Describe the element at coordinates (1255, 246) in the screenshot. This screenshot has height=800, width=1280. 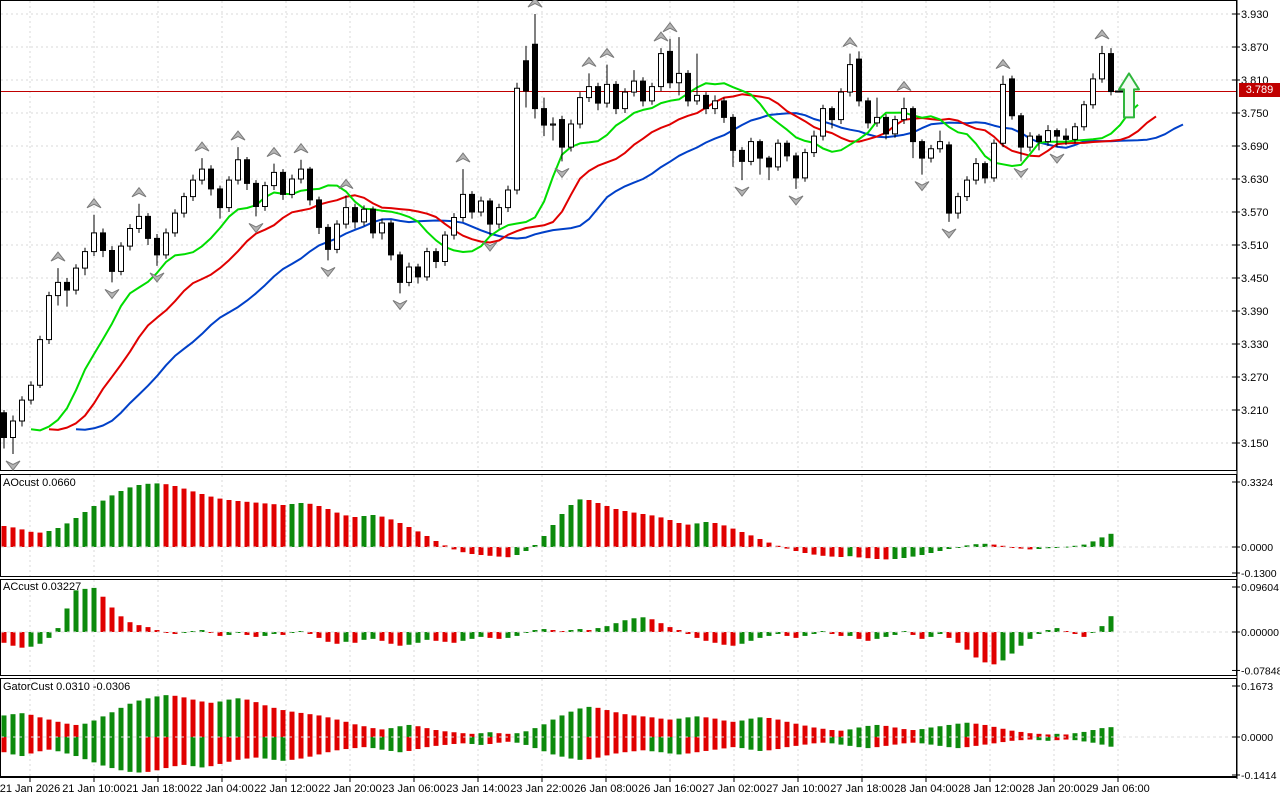
I see `price-tick-label: 3.510` at that location.